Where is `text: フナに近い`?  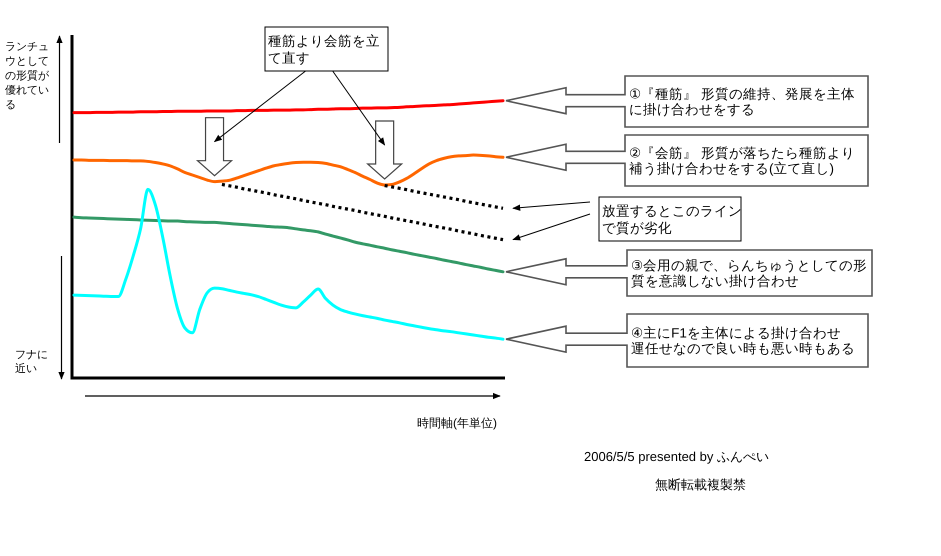 text: フナに近い is located at coordinates (31, 362).